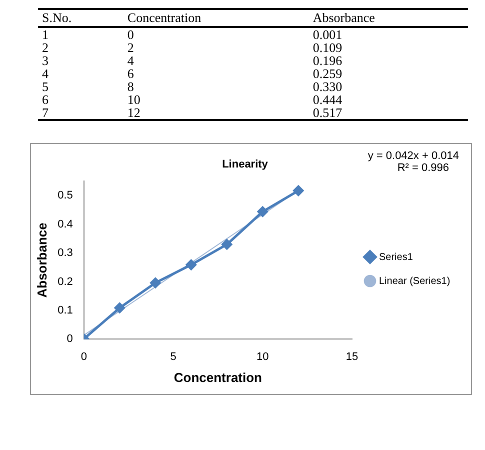  Describe the element at coordinates (57, 18) in the screenshot. I see `text: S.No.` at that location.